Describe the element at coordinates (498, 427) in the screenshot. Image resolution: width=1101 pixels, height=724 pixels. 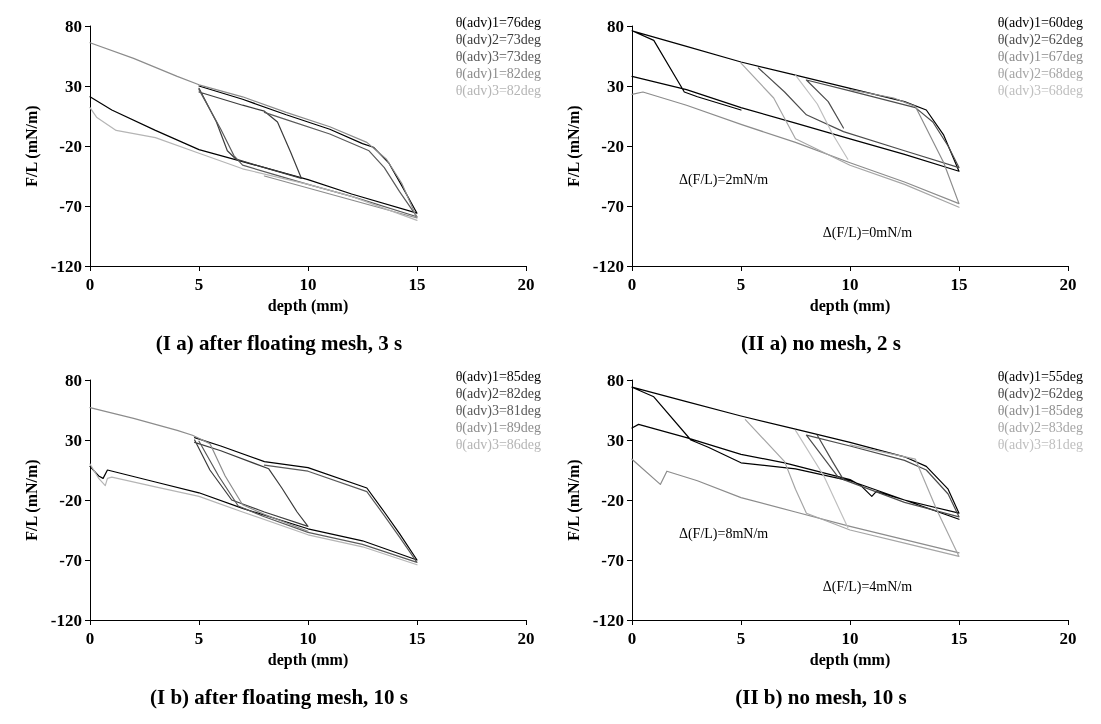
I see `text: θ(adv)1=89deg` at that location.